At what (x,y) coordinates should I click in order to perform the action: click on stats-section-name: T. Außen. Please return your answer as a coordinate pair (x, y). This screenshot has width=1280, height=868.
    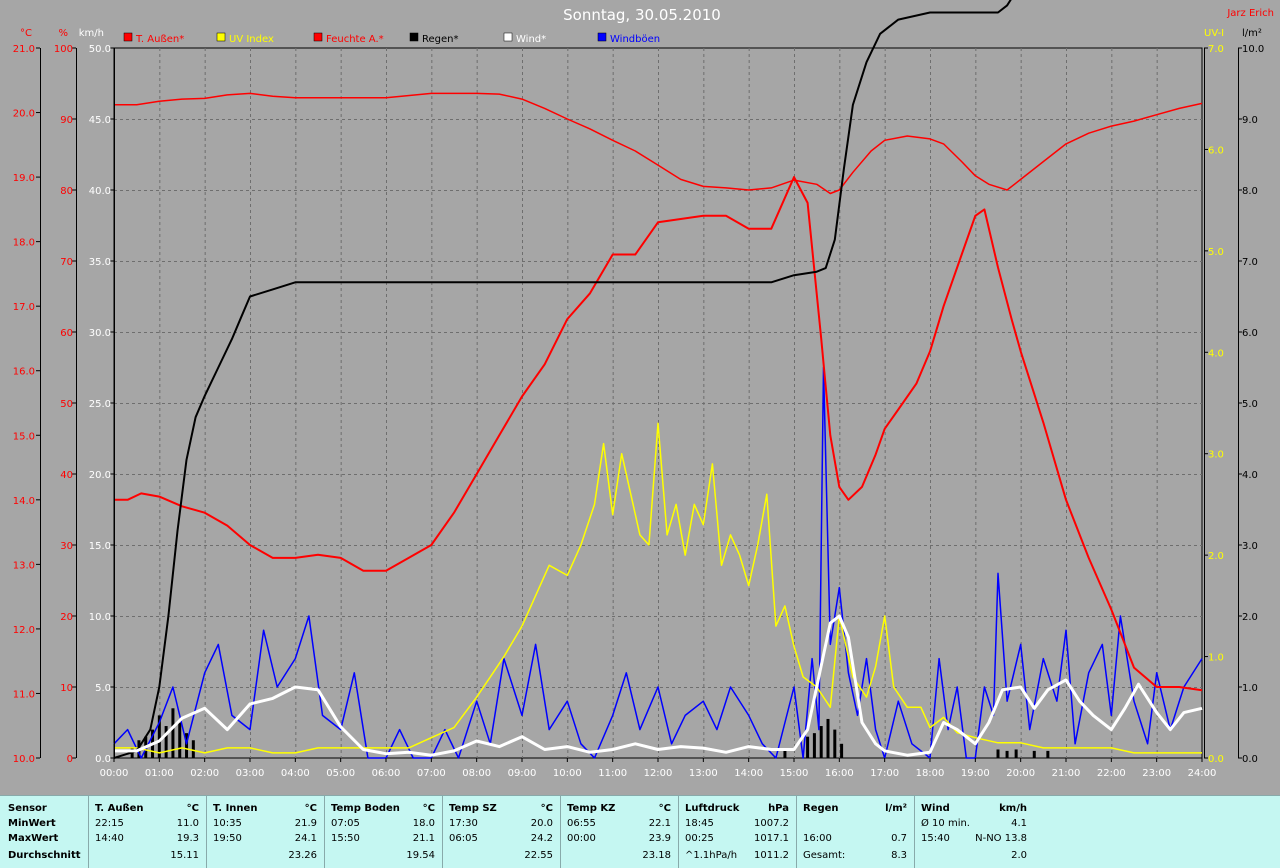
    Looking at the image, I should click on (119, 808).